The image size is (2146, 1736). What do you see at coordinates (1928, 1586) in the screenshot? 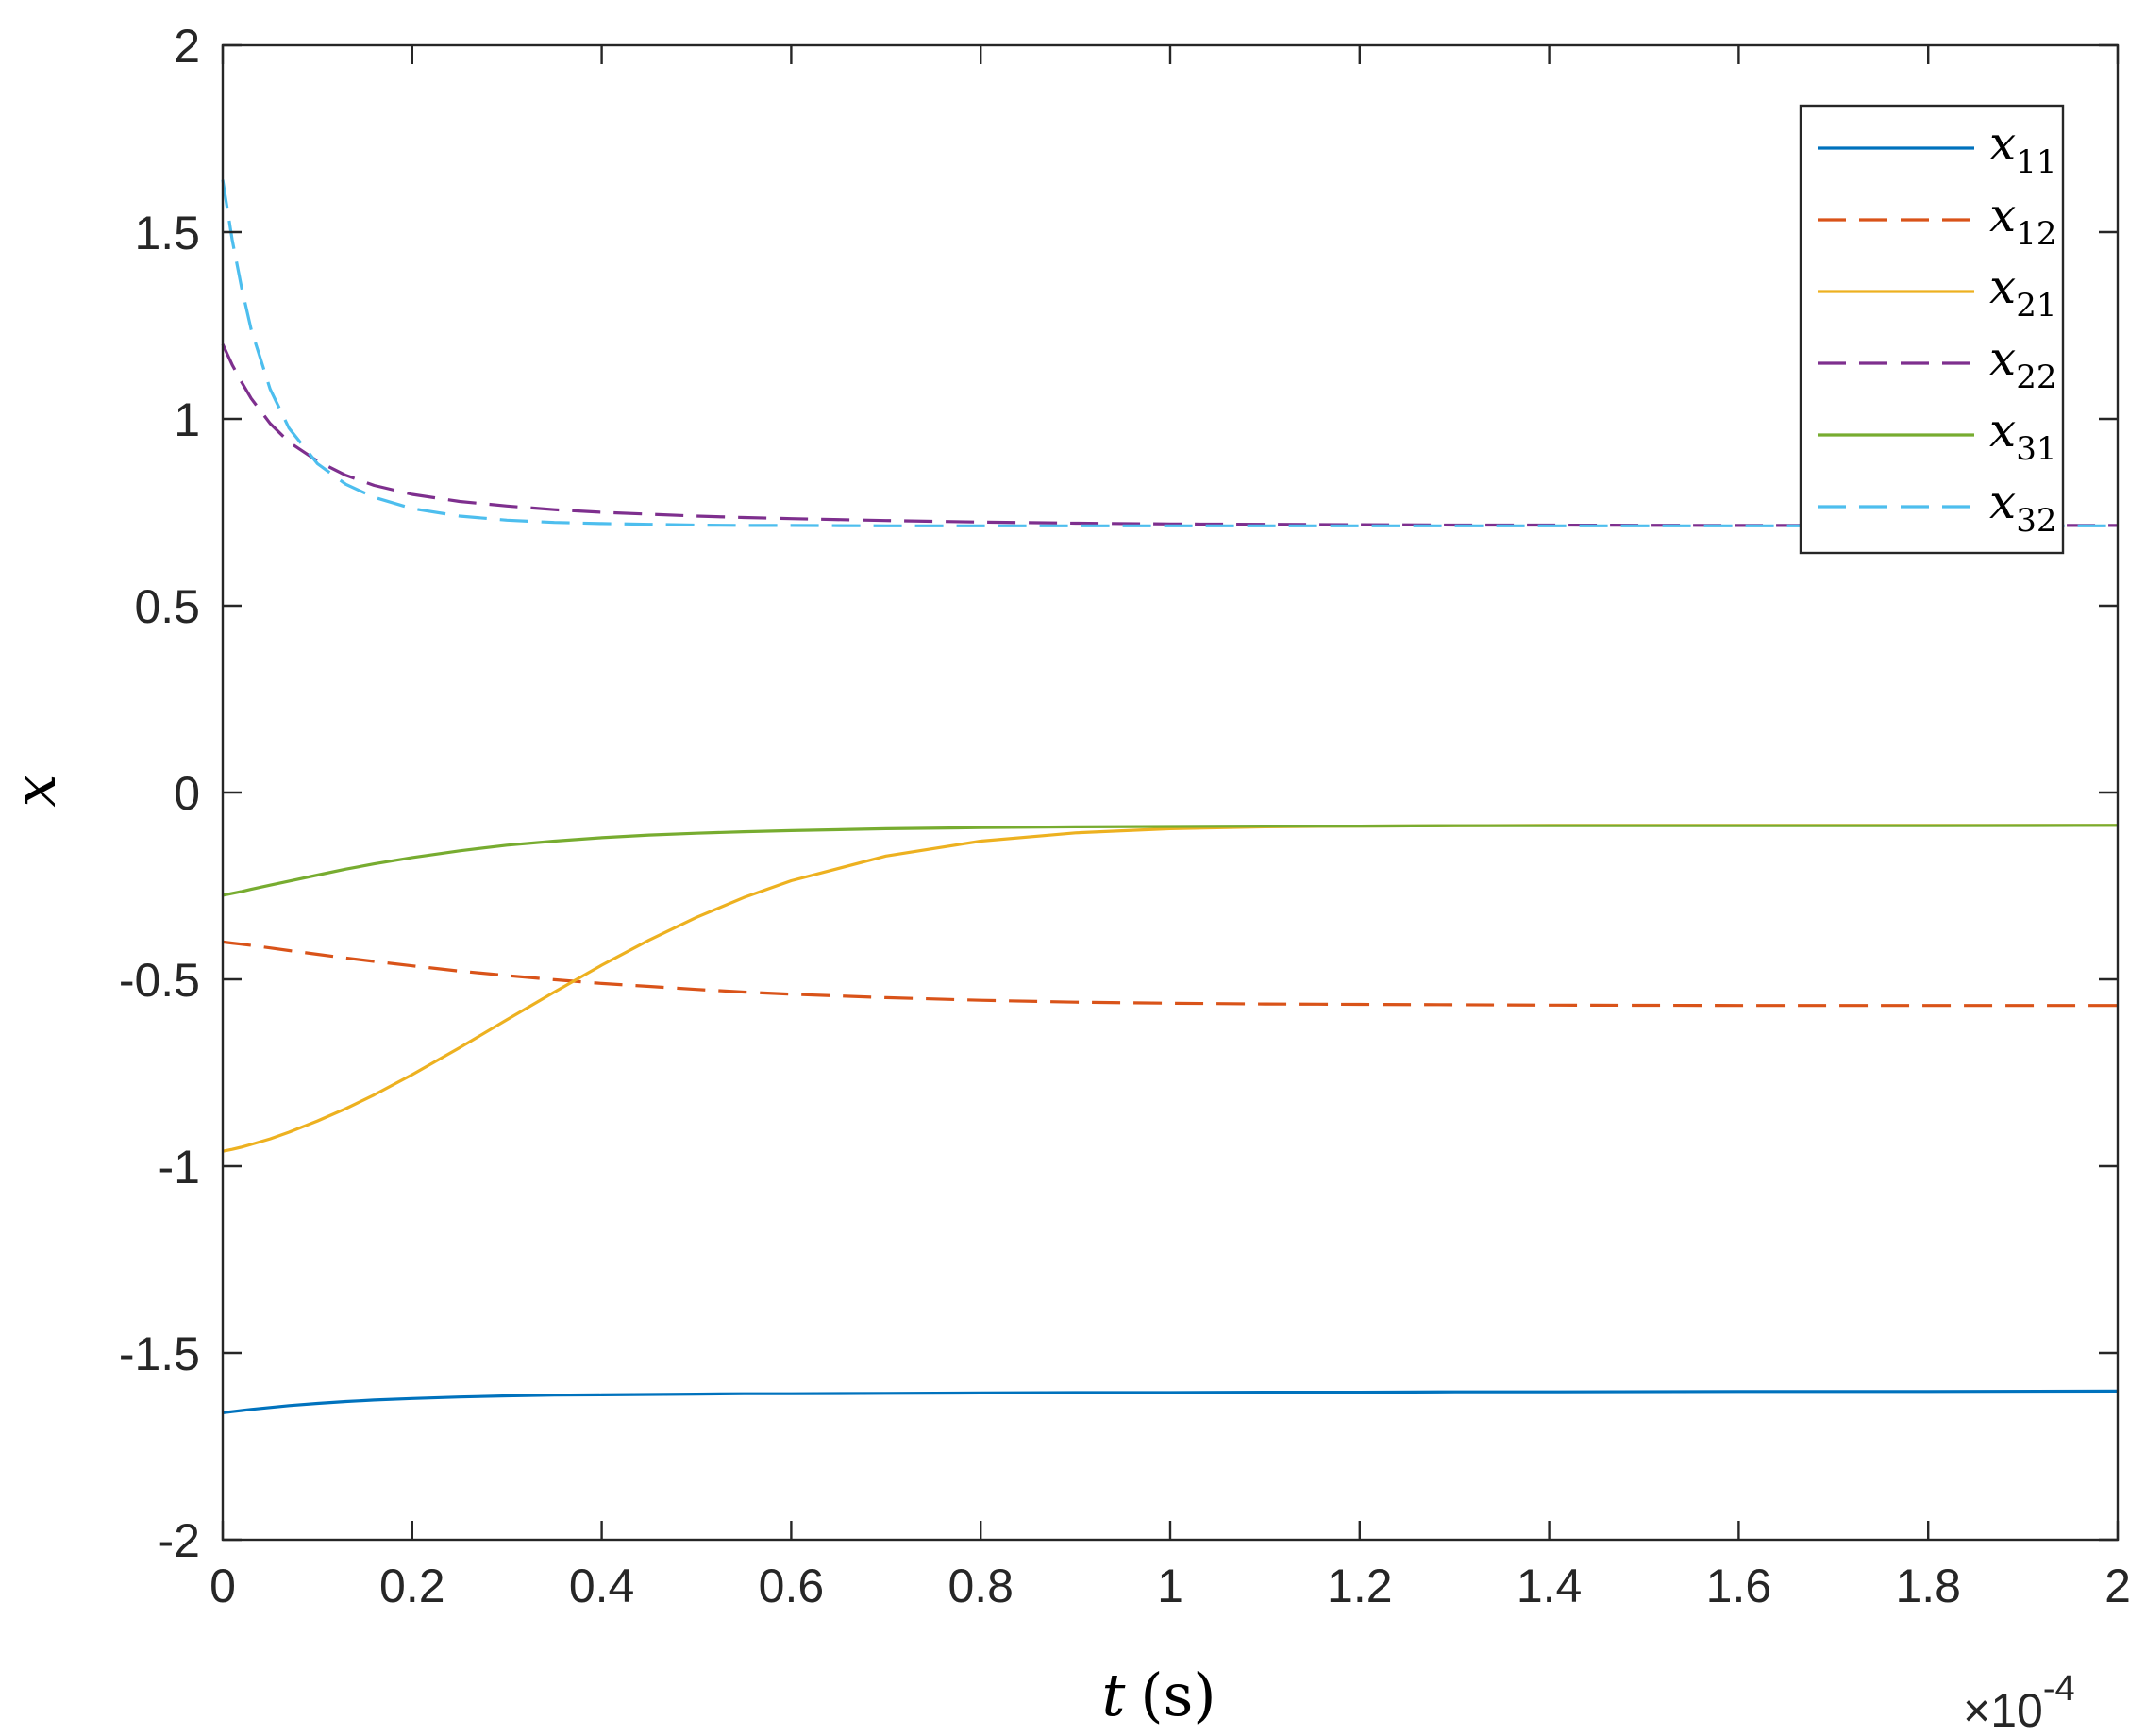
I see `x-tick-label: 1.8` at bounding box center [1928, 1586].